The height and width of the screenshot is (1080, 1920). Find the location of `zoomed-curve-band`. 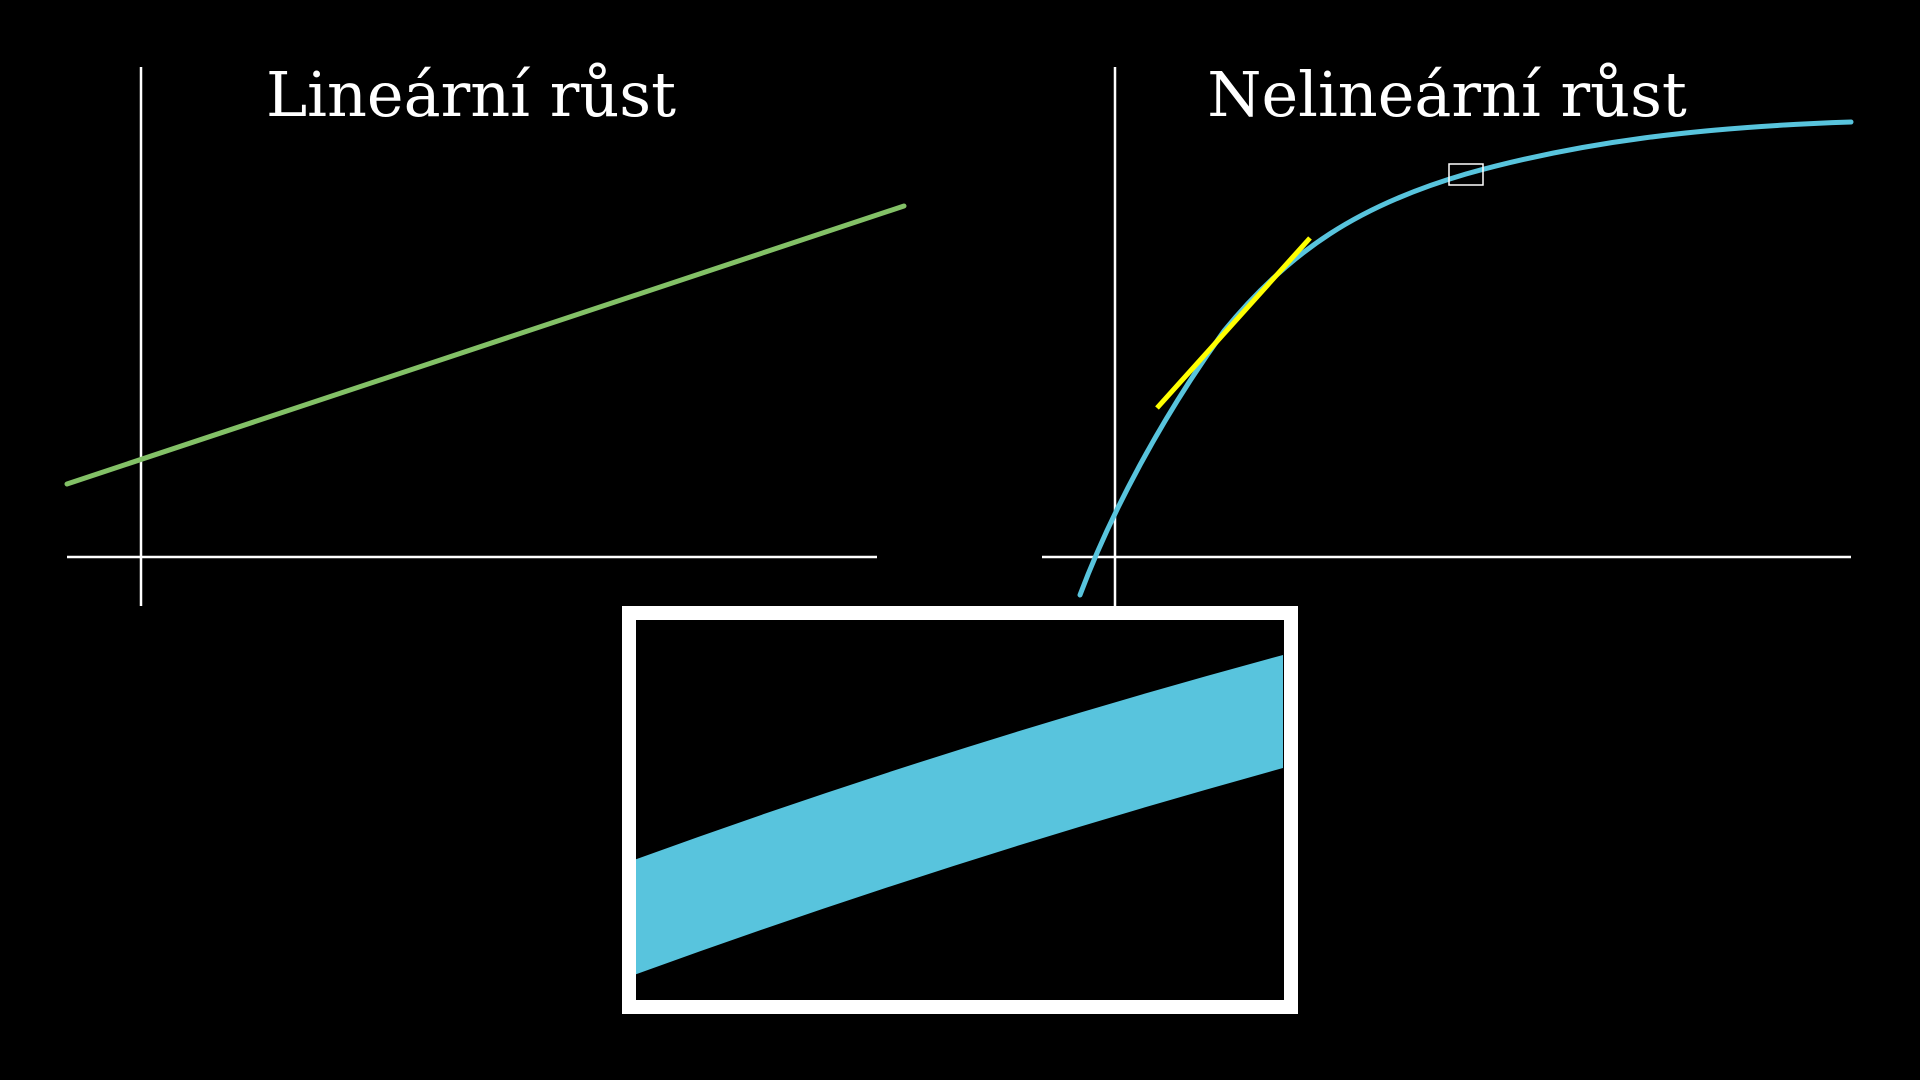

zoomed-curve-band is located at coordinates (958, 815).